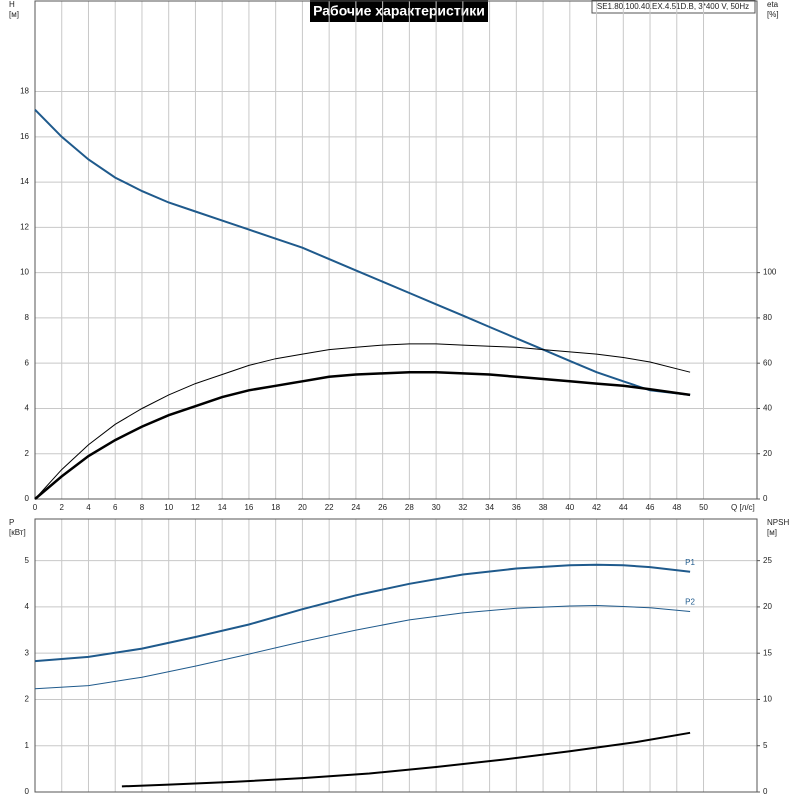  What do you see at coordinates (767, 652) in the screenshot?
I see `y2-tick-label: 15` at bounding box center [767, 652].